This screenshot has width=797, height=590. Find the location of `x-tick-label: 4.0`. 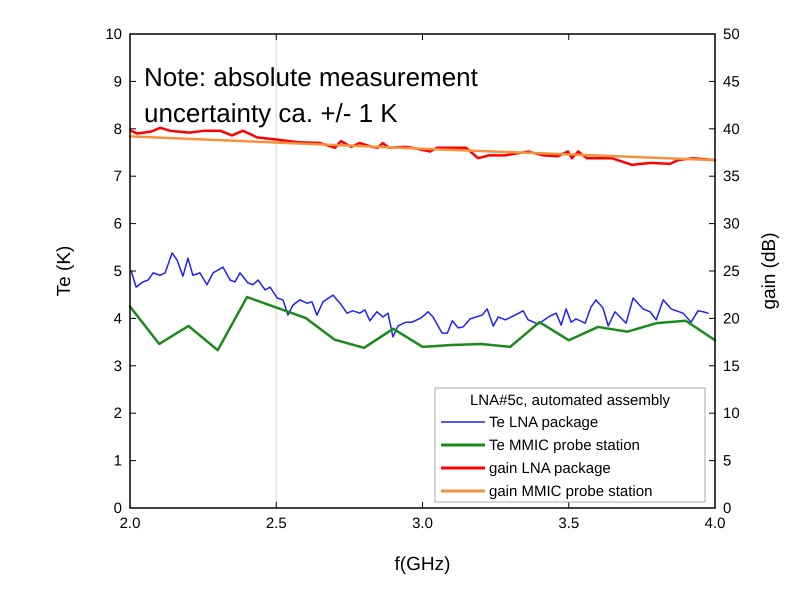

x-tick-label: 4.0 is located at coordinates (715, 523).